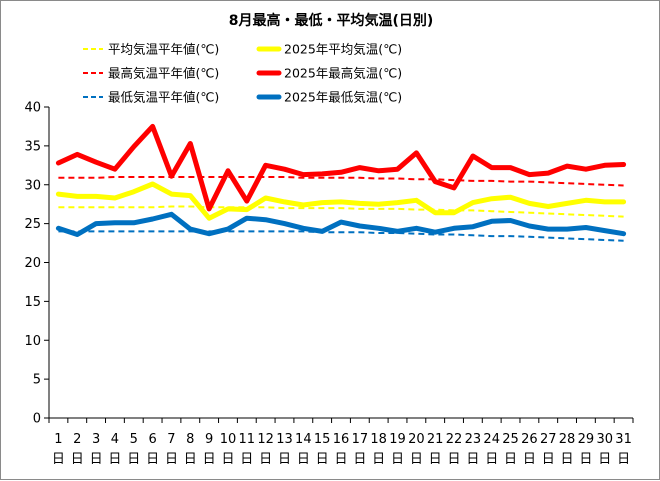  What do you see at coordinates (473, 439) in the screenshot?
I see `x-tick-label: 23` at bounding box center [473, 439].